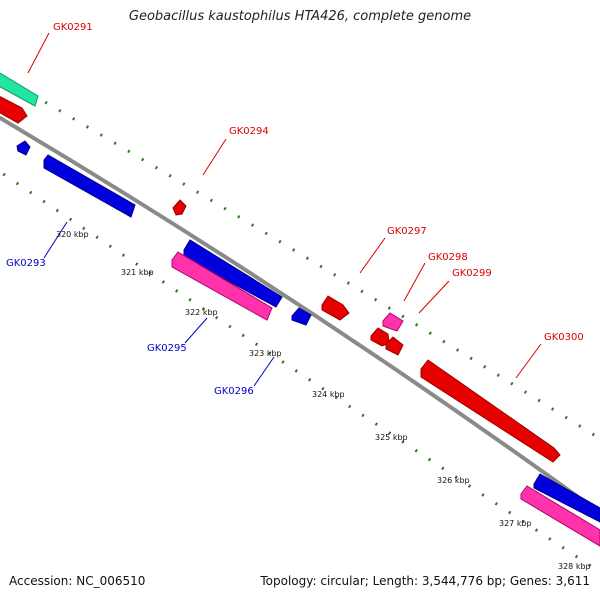 The image size is (600, 600). I want to click on gene-label-gk0295: GK0295, so click(167, 348).